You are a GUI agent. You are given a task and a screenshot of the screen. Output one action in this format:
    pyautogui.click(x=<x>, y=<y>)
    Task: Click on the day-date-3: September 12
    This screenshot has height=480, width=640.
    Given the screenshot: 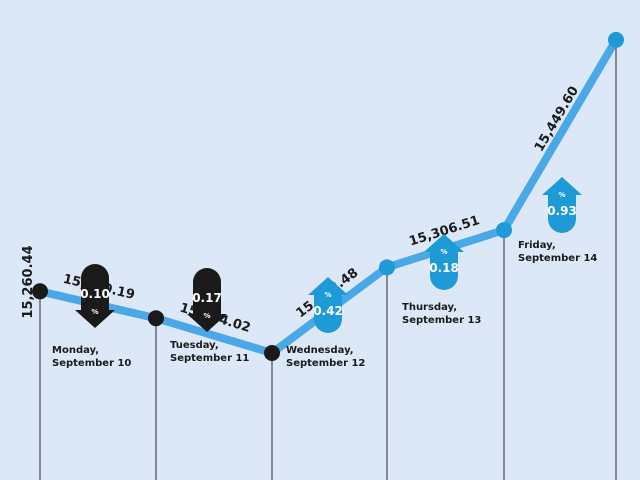 What is the action you would take?
    pyautogui.click(x=325, y=363)
    